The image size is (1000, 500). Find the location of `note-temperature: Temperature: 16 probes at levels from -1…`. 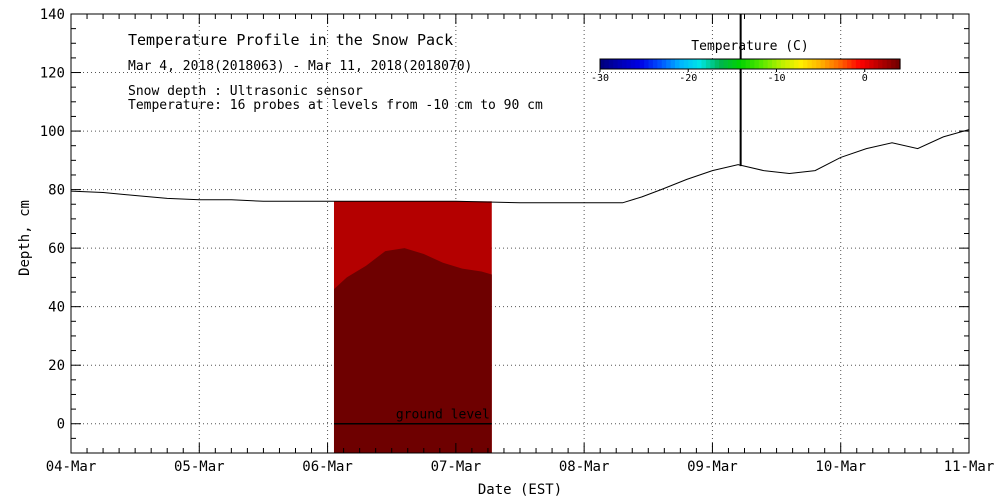

note-temperature: Temperature: 16 probes at levels from -1… is located at coordinates (335, 105).